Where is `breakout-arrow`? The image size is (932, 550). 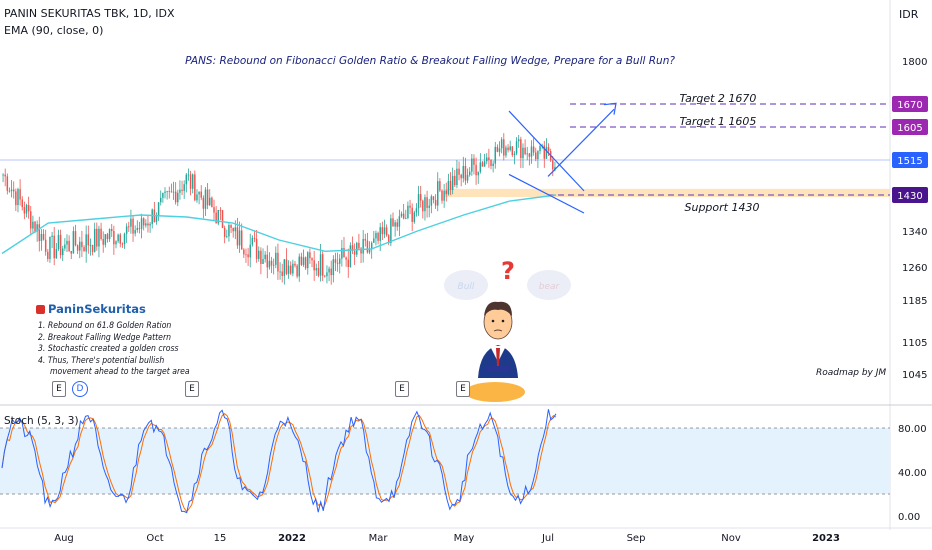 breakout-arrow is located at coordinates (581, 142).